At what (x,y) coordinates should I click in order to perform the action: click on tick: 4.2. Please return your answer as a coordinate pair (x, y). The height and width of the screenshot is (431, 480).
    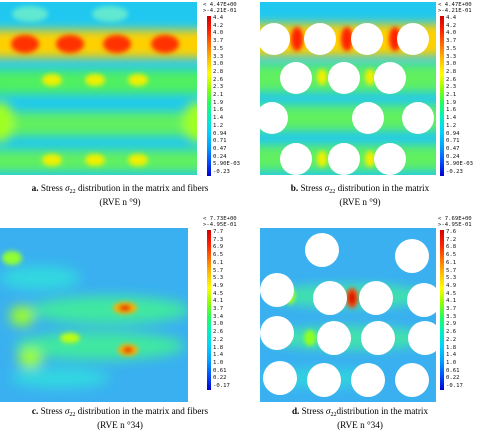
    Looking at the image, I should click on (218, 27).